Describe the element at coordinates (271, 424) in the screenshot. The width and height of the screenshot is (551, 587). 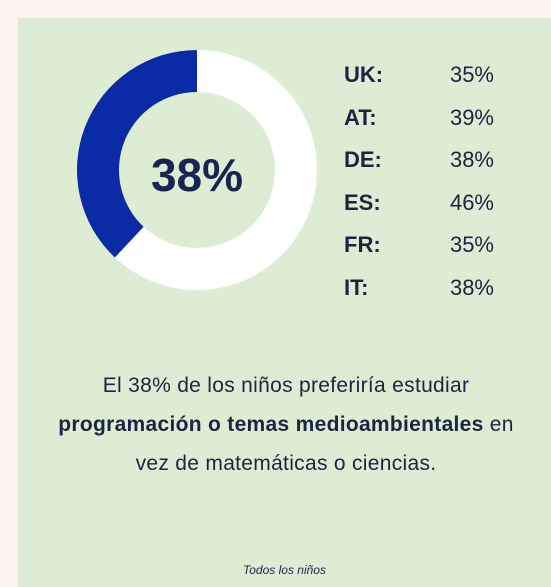
I see `caption-bold: programación o temas medioambientales` at that location.